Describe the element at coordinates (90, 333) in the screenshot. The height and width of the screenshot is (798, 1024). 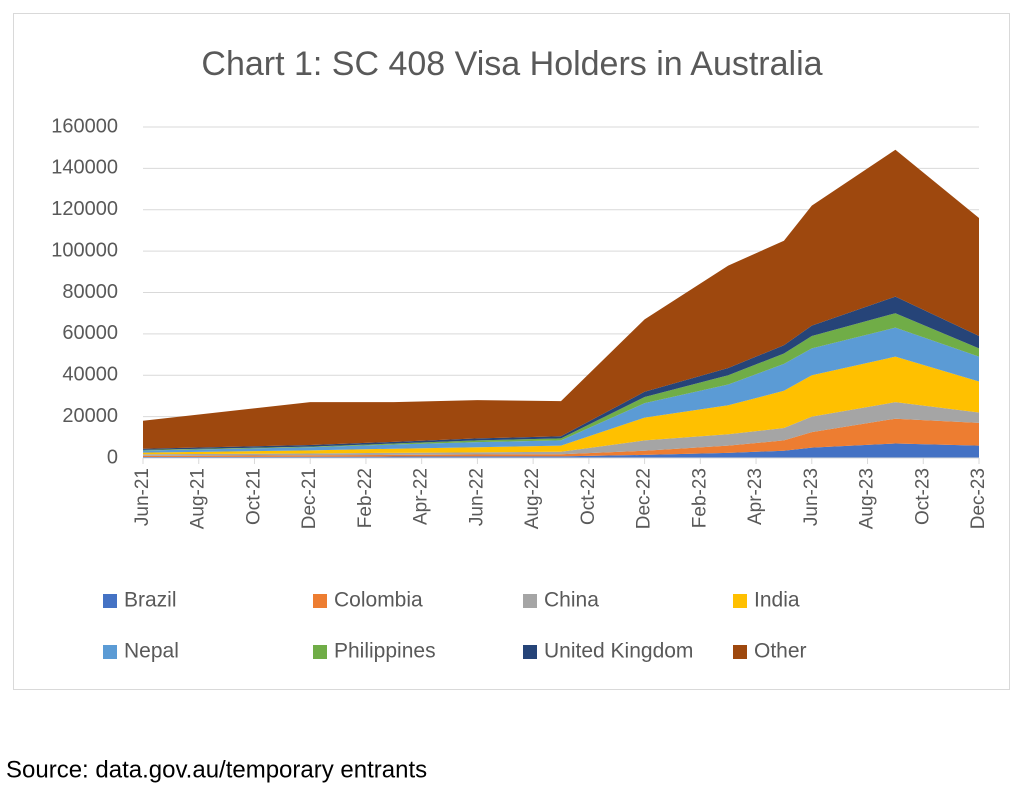
I see `y-tick-label: 60000` at that location.